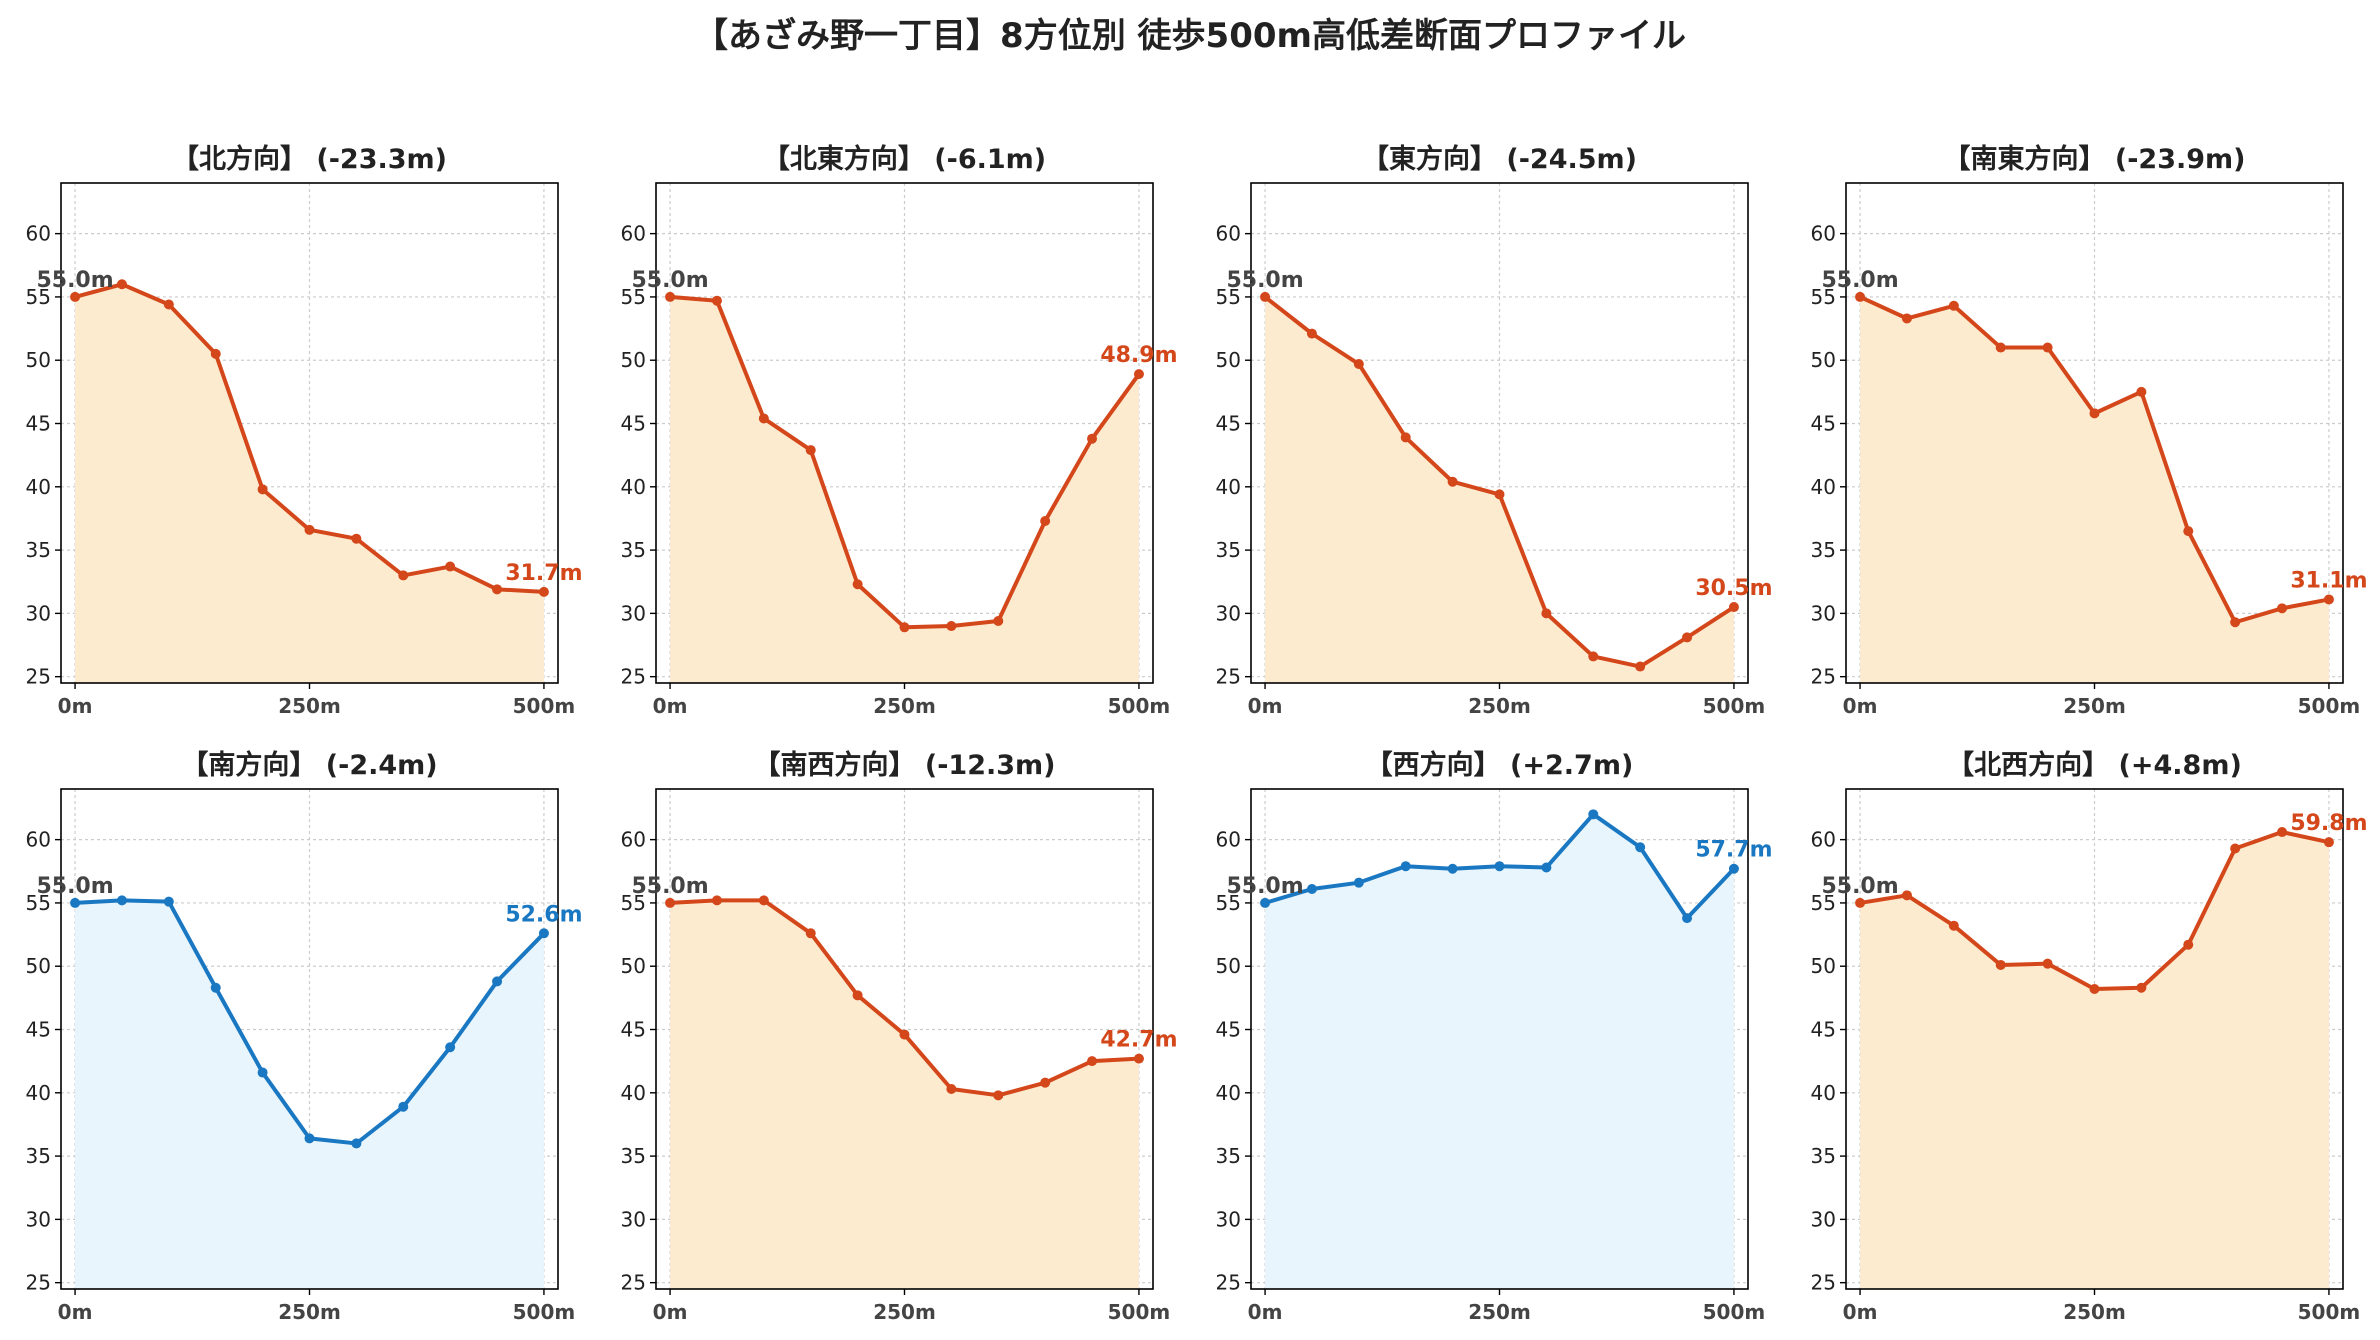 The width and height of the screenshot is (2380, 1340). What do you see at coordinates (1733, 850) in the screenshot?
I see `end-label: 57.7m` at bounding box center [1733, 850].